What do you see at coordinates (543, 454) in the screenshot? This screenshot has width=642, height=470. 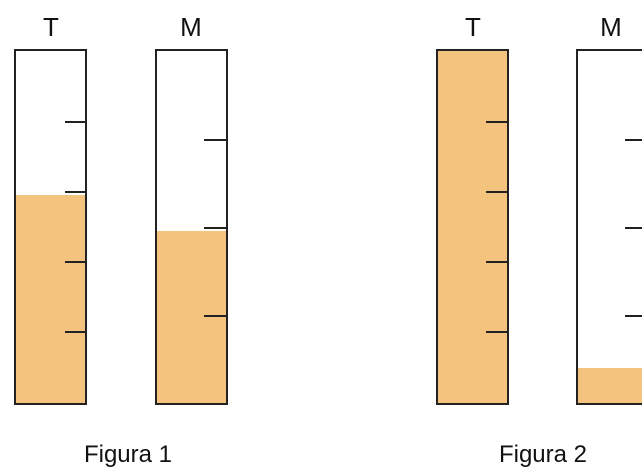 I see `figure-2-caption: Figura 2` at bounding box center [543, 454].